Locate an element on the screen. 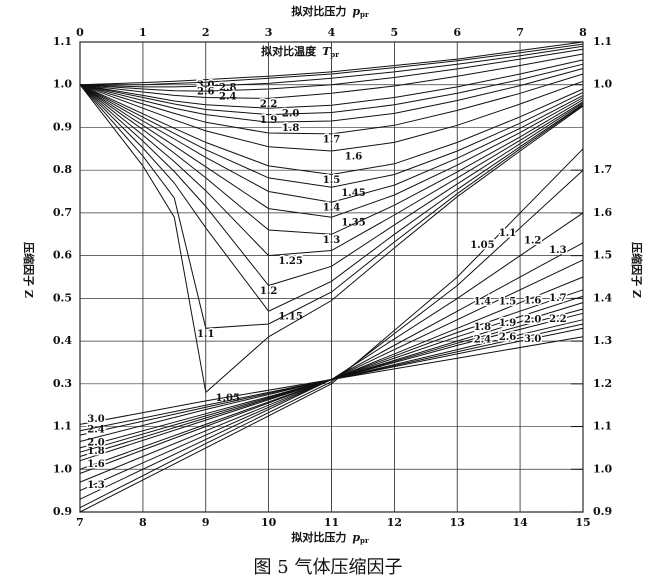 The width and height of the screenshot is (656, 586). series-label: 1.5 is located at coordinates (507, 301).